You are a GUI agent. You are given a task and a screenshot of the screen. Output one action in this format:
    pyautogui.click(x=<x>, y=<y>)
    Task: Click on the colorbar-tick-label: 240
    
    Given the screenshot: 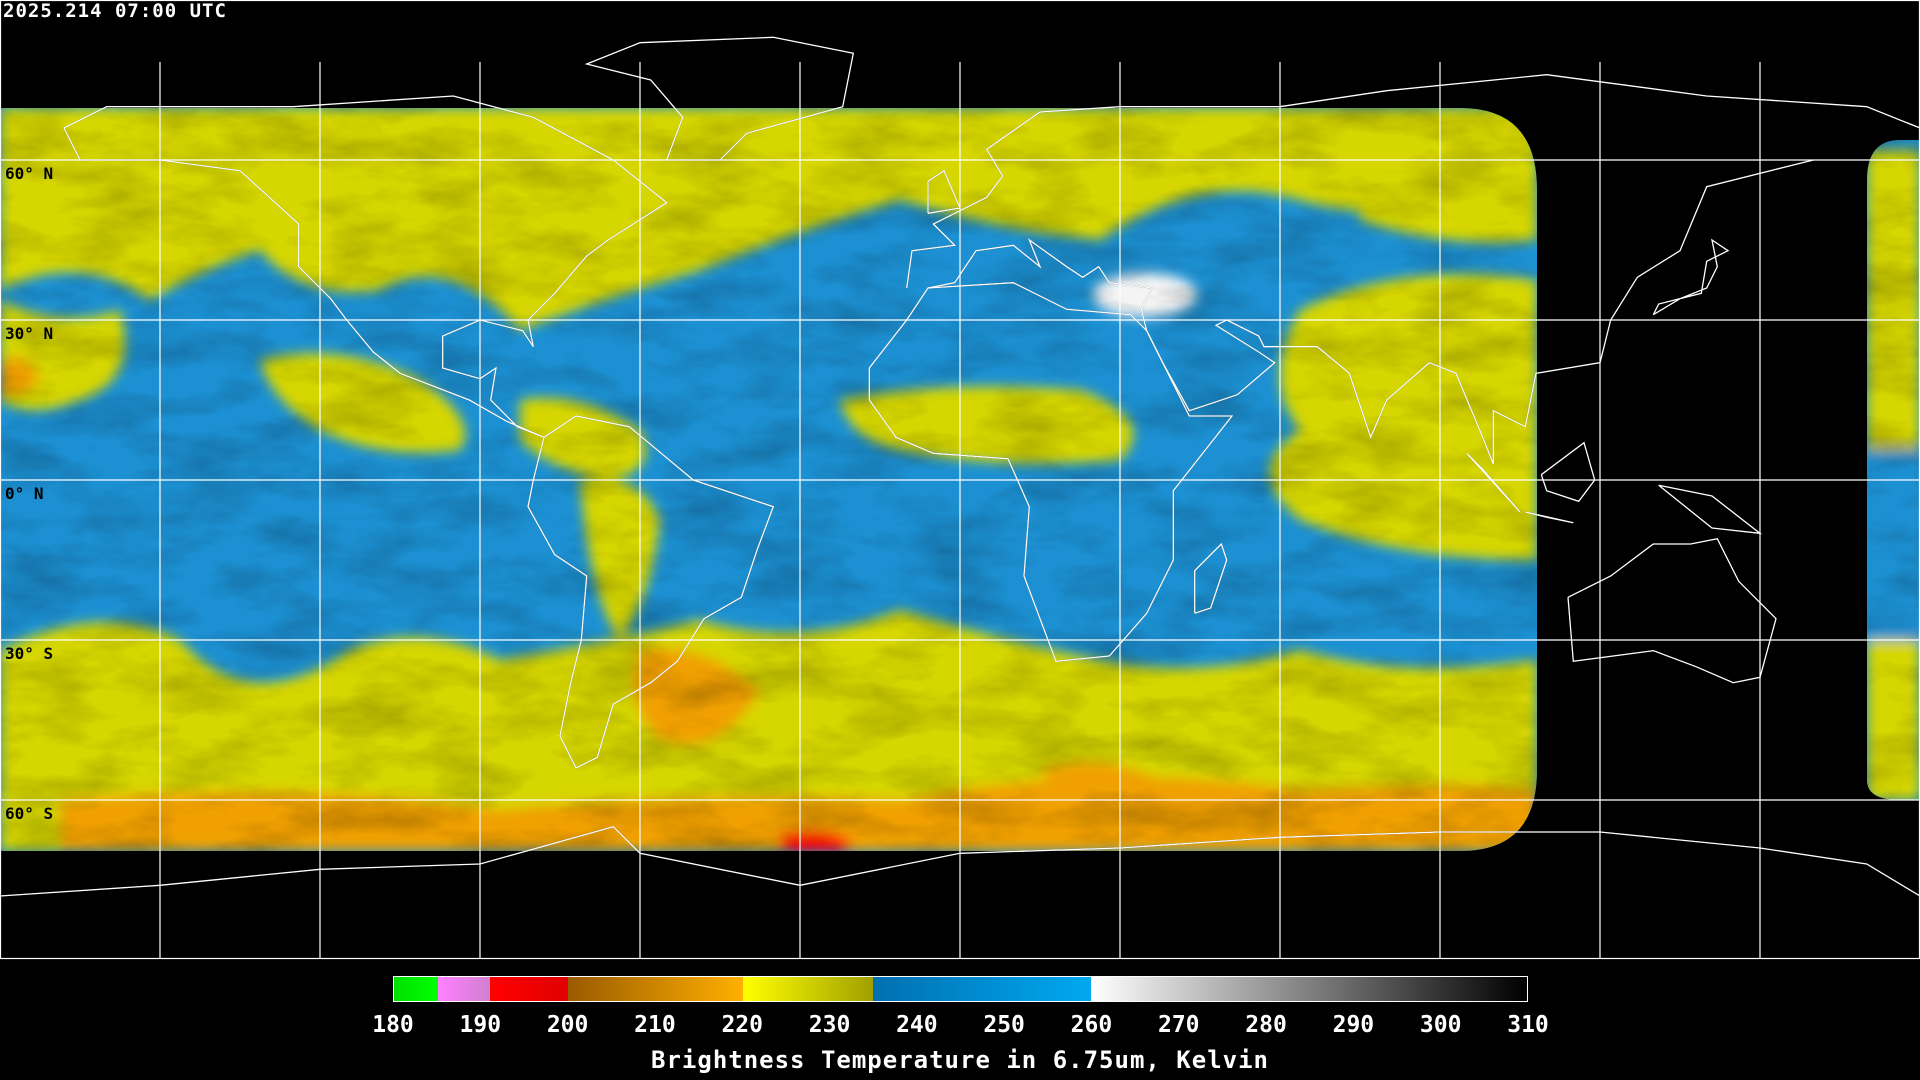 What is the action you would take?
    pyautogui.click(x=917, y=1025)
    